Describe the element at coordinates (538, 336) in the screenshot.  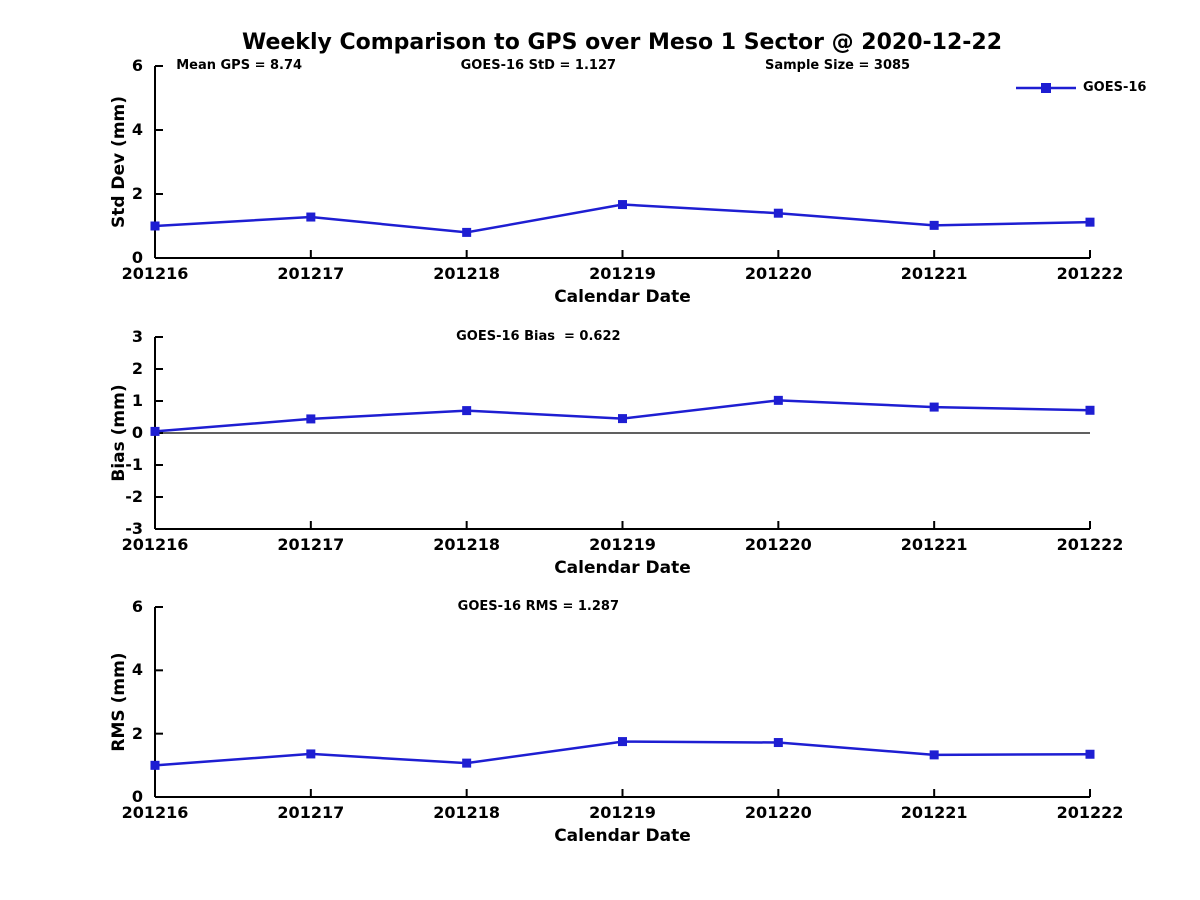
I see `panel-annotation: GOES-16 Bias = 0.622` at that location.